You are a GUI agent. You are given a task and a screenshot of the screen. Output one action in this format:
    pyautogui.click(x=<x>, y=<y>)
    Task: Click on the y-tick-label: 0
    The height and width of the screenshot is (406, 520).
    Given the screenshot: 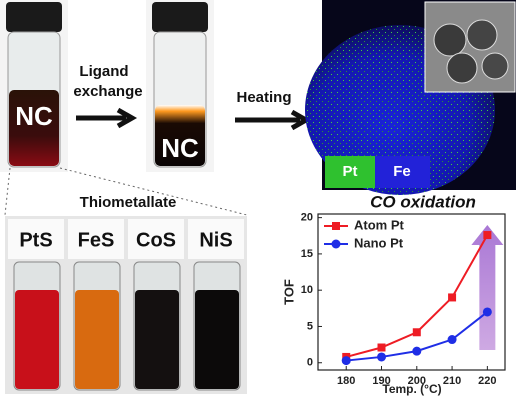 What is the action you would take?
    pyautogui.click(x=310, y=363)
    